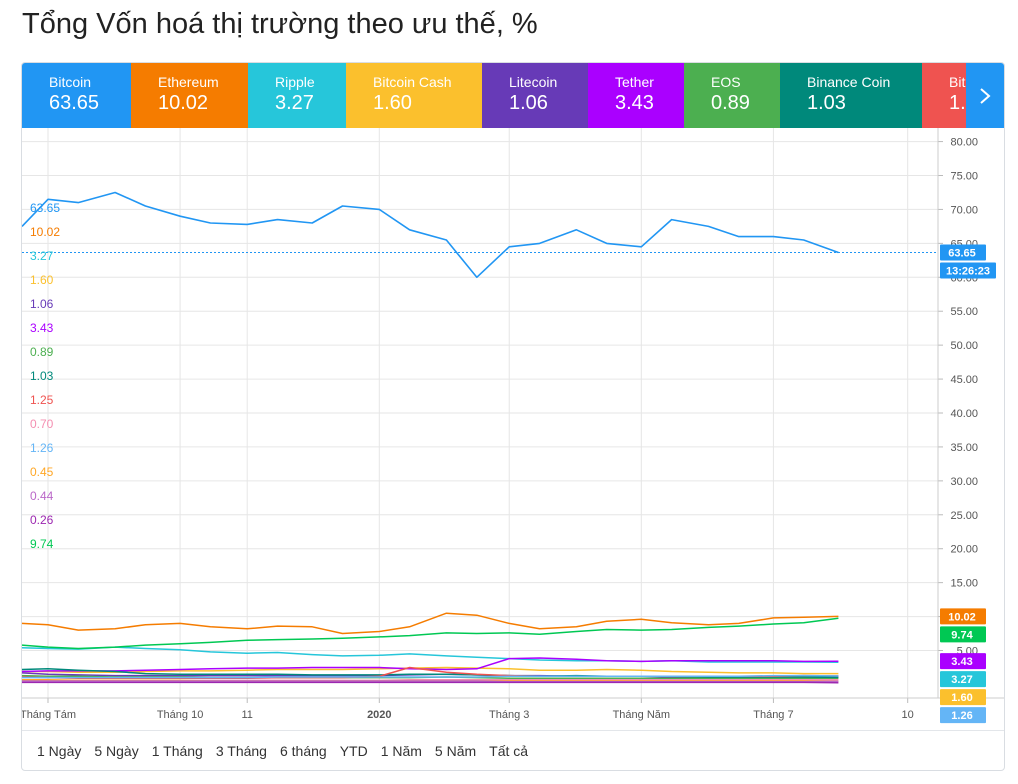  I want to click on legend-value: 1.25, so click(42, 400).